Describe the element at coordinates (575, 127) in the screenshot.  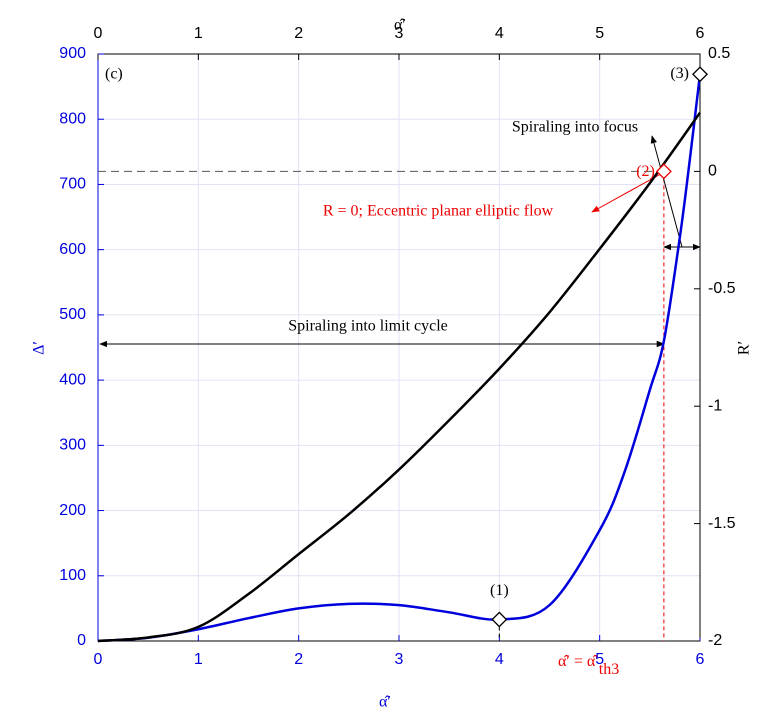
I see `annotation: Spiraling into focus` at that location.